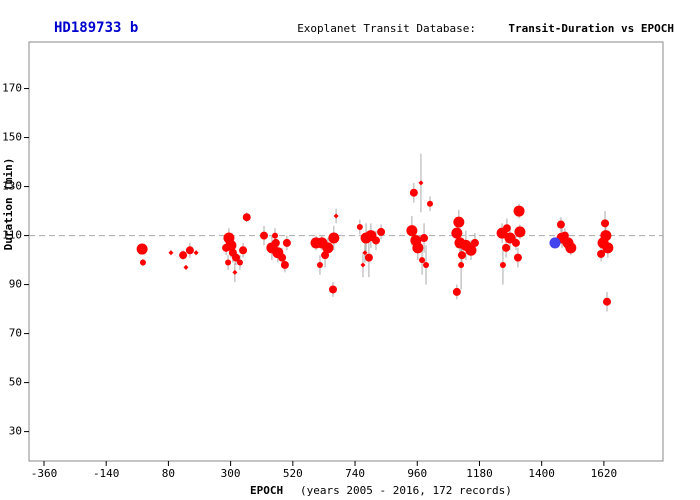 This screenshot has width=700, height=500. What do you see at coordinates (96, 28) in the screenshot?
I see `chart-title: HD189733 b` at bounding box center [96, 28].